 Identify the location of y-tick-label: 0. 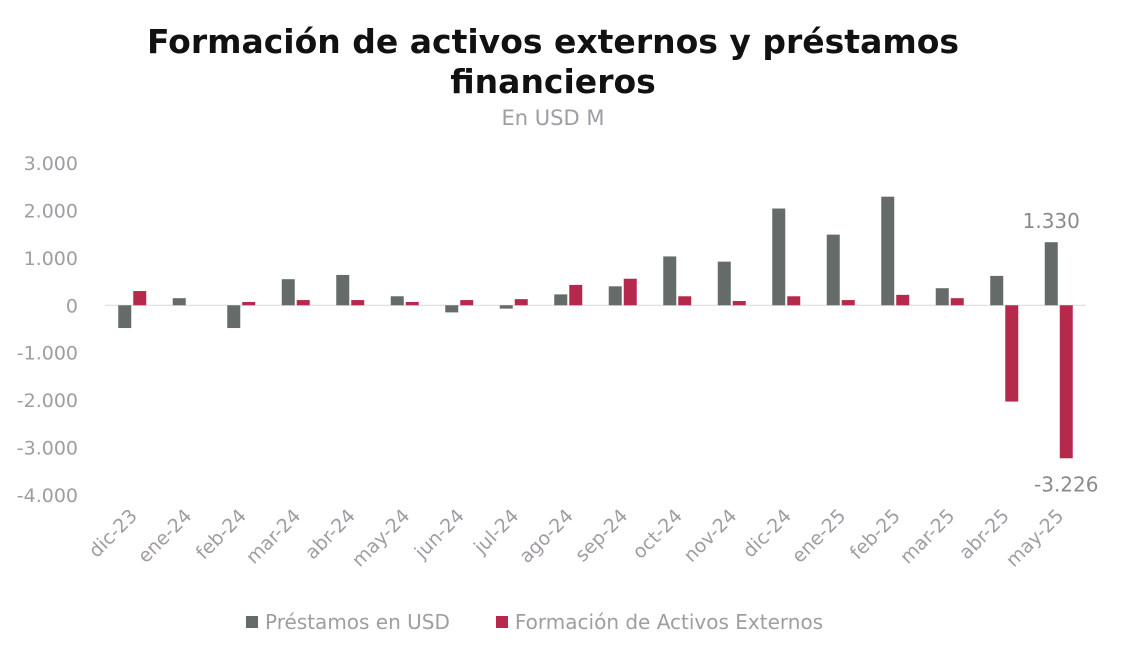
(72, 306).